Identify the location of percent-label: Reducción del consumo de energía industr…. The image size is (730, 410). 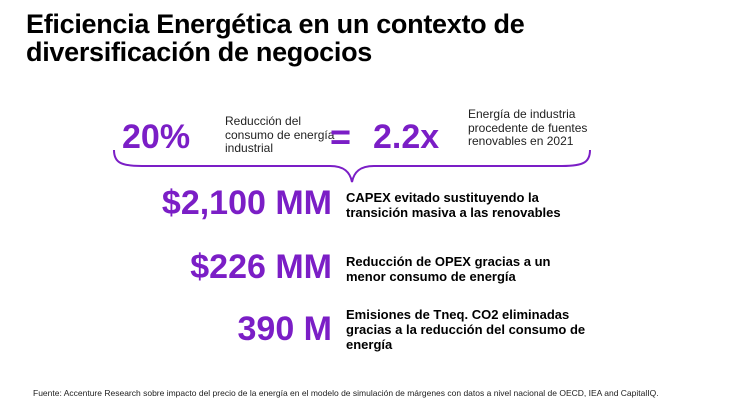
(280, 134).